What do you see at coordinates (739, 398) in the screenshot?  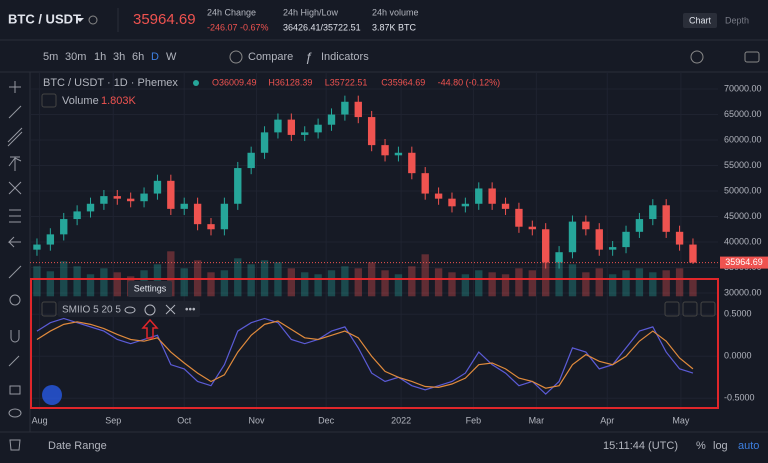 I see `y-tick-label: -0.5000` at bounding box center [739, 398].